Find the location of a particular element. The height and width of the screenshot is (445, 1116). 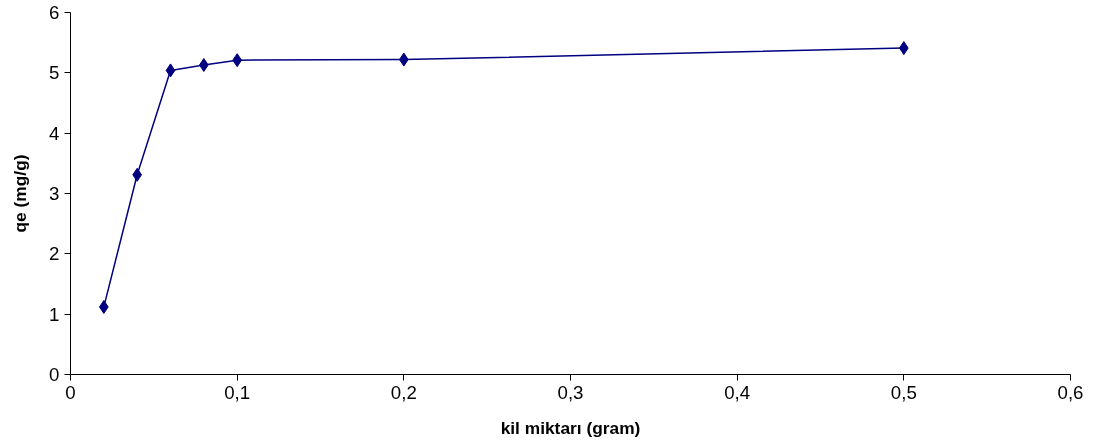

y-tick-label: 2 is located at coordinates (54, 254).